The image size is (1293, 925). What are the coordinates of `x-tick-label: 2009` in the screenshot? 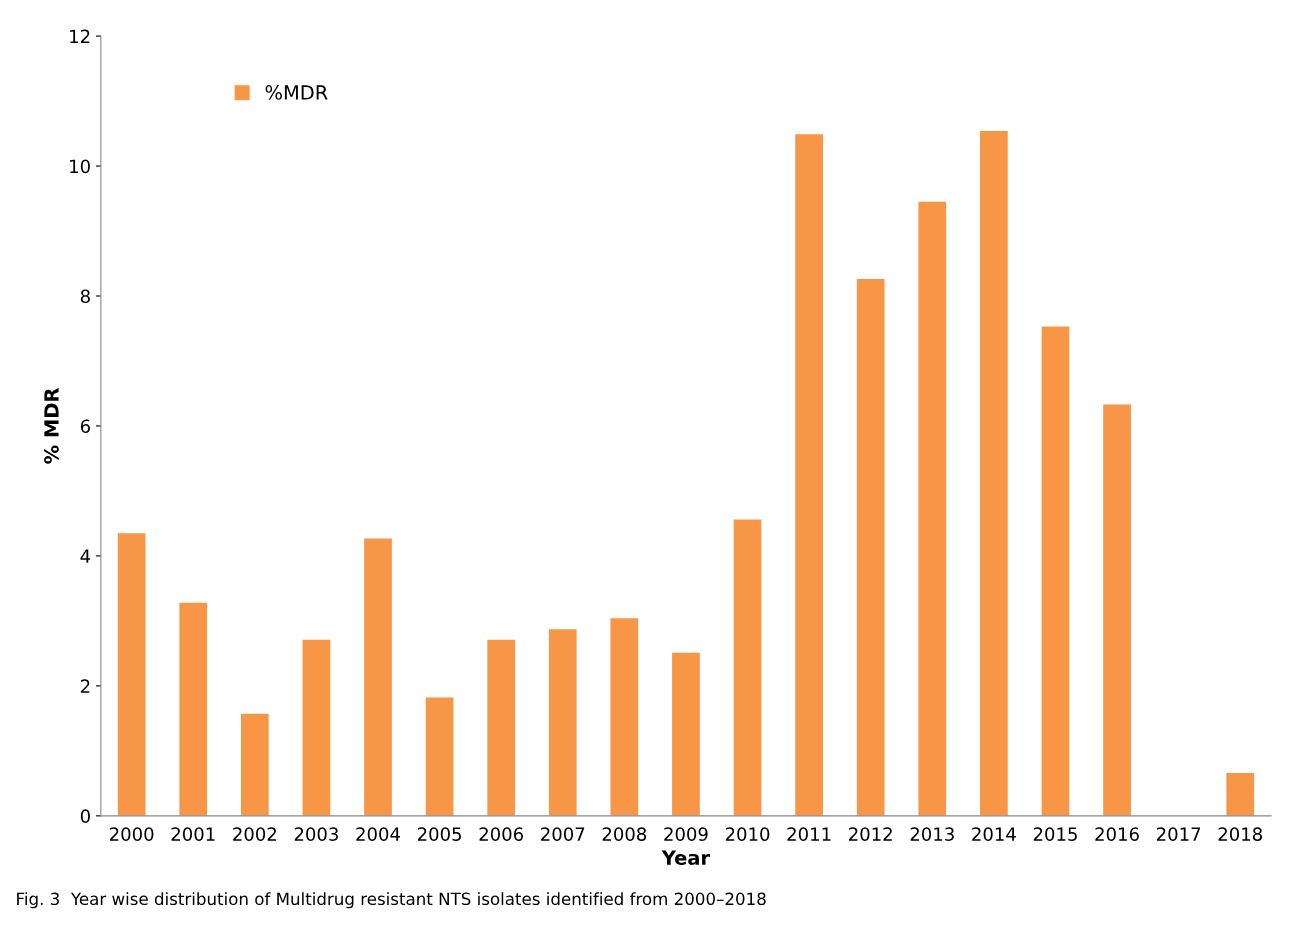 It's located at (686, 834).